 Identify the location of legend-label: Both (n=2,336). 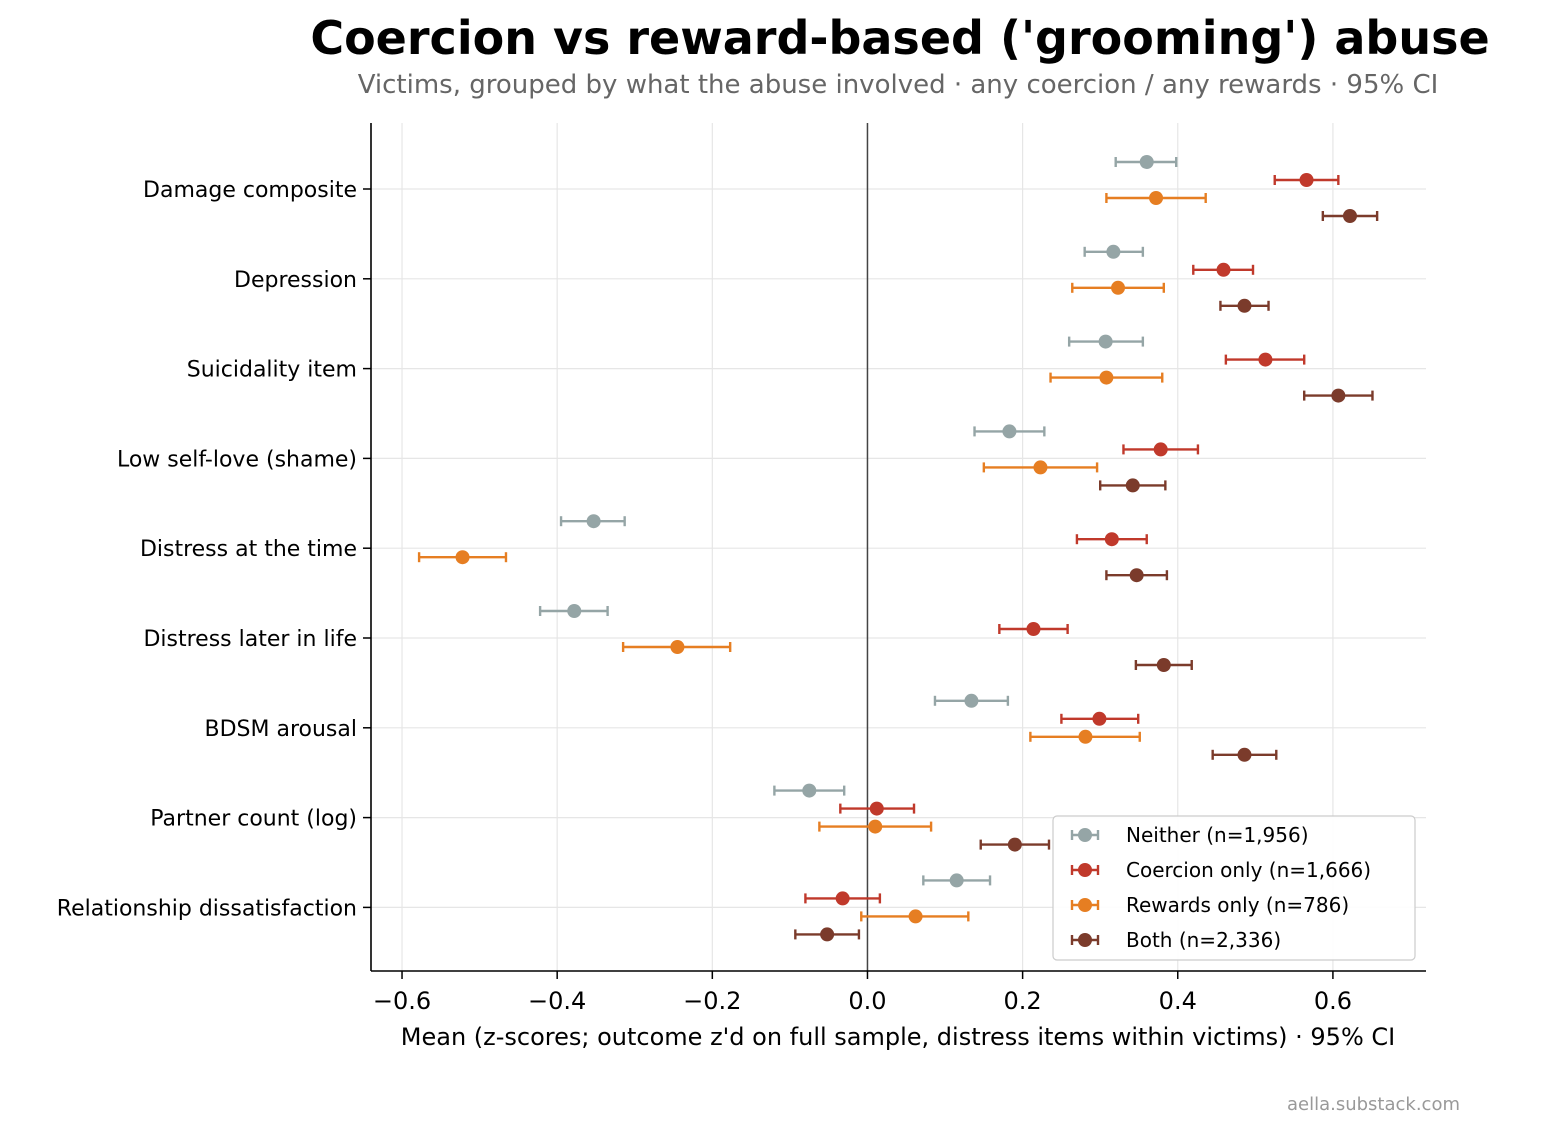
(1203, 940).